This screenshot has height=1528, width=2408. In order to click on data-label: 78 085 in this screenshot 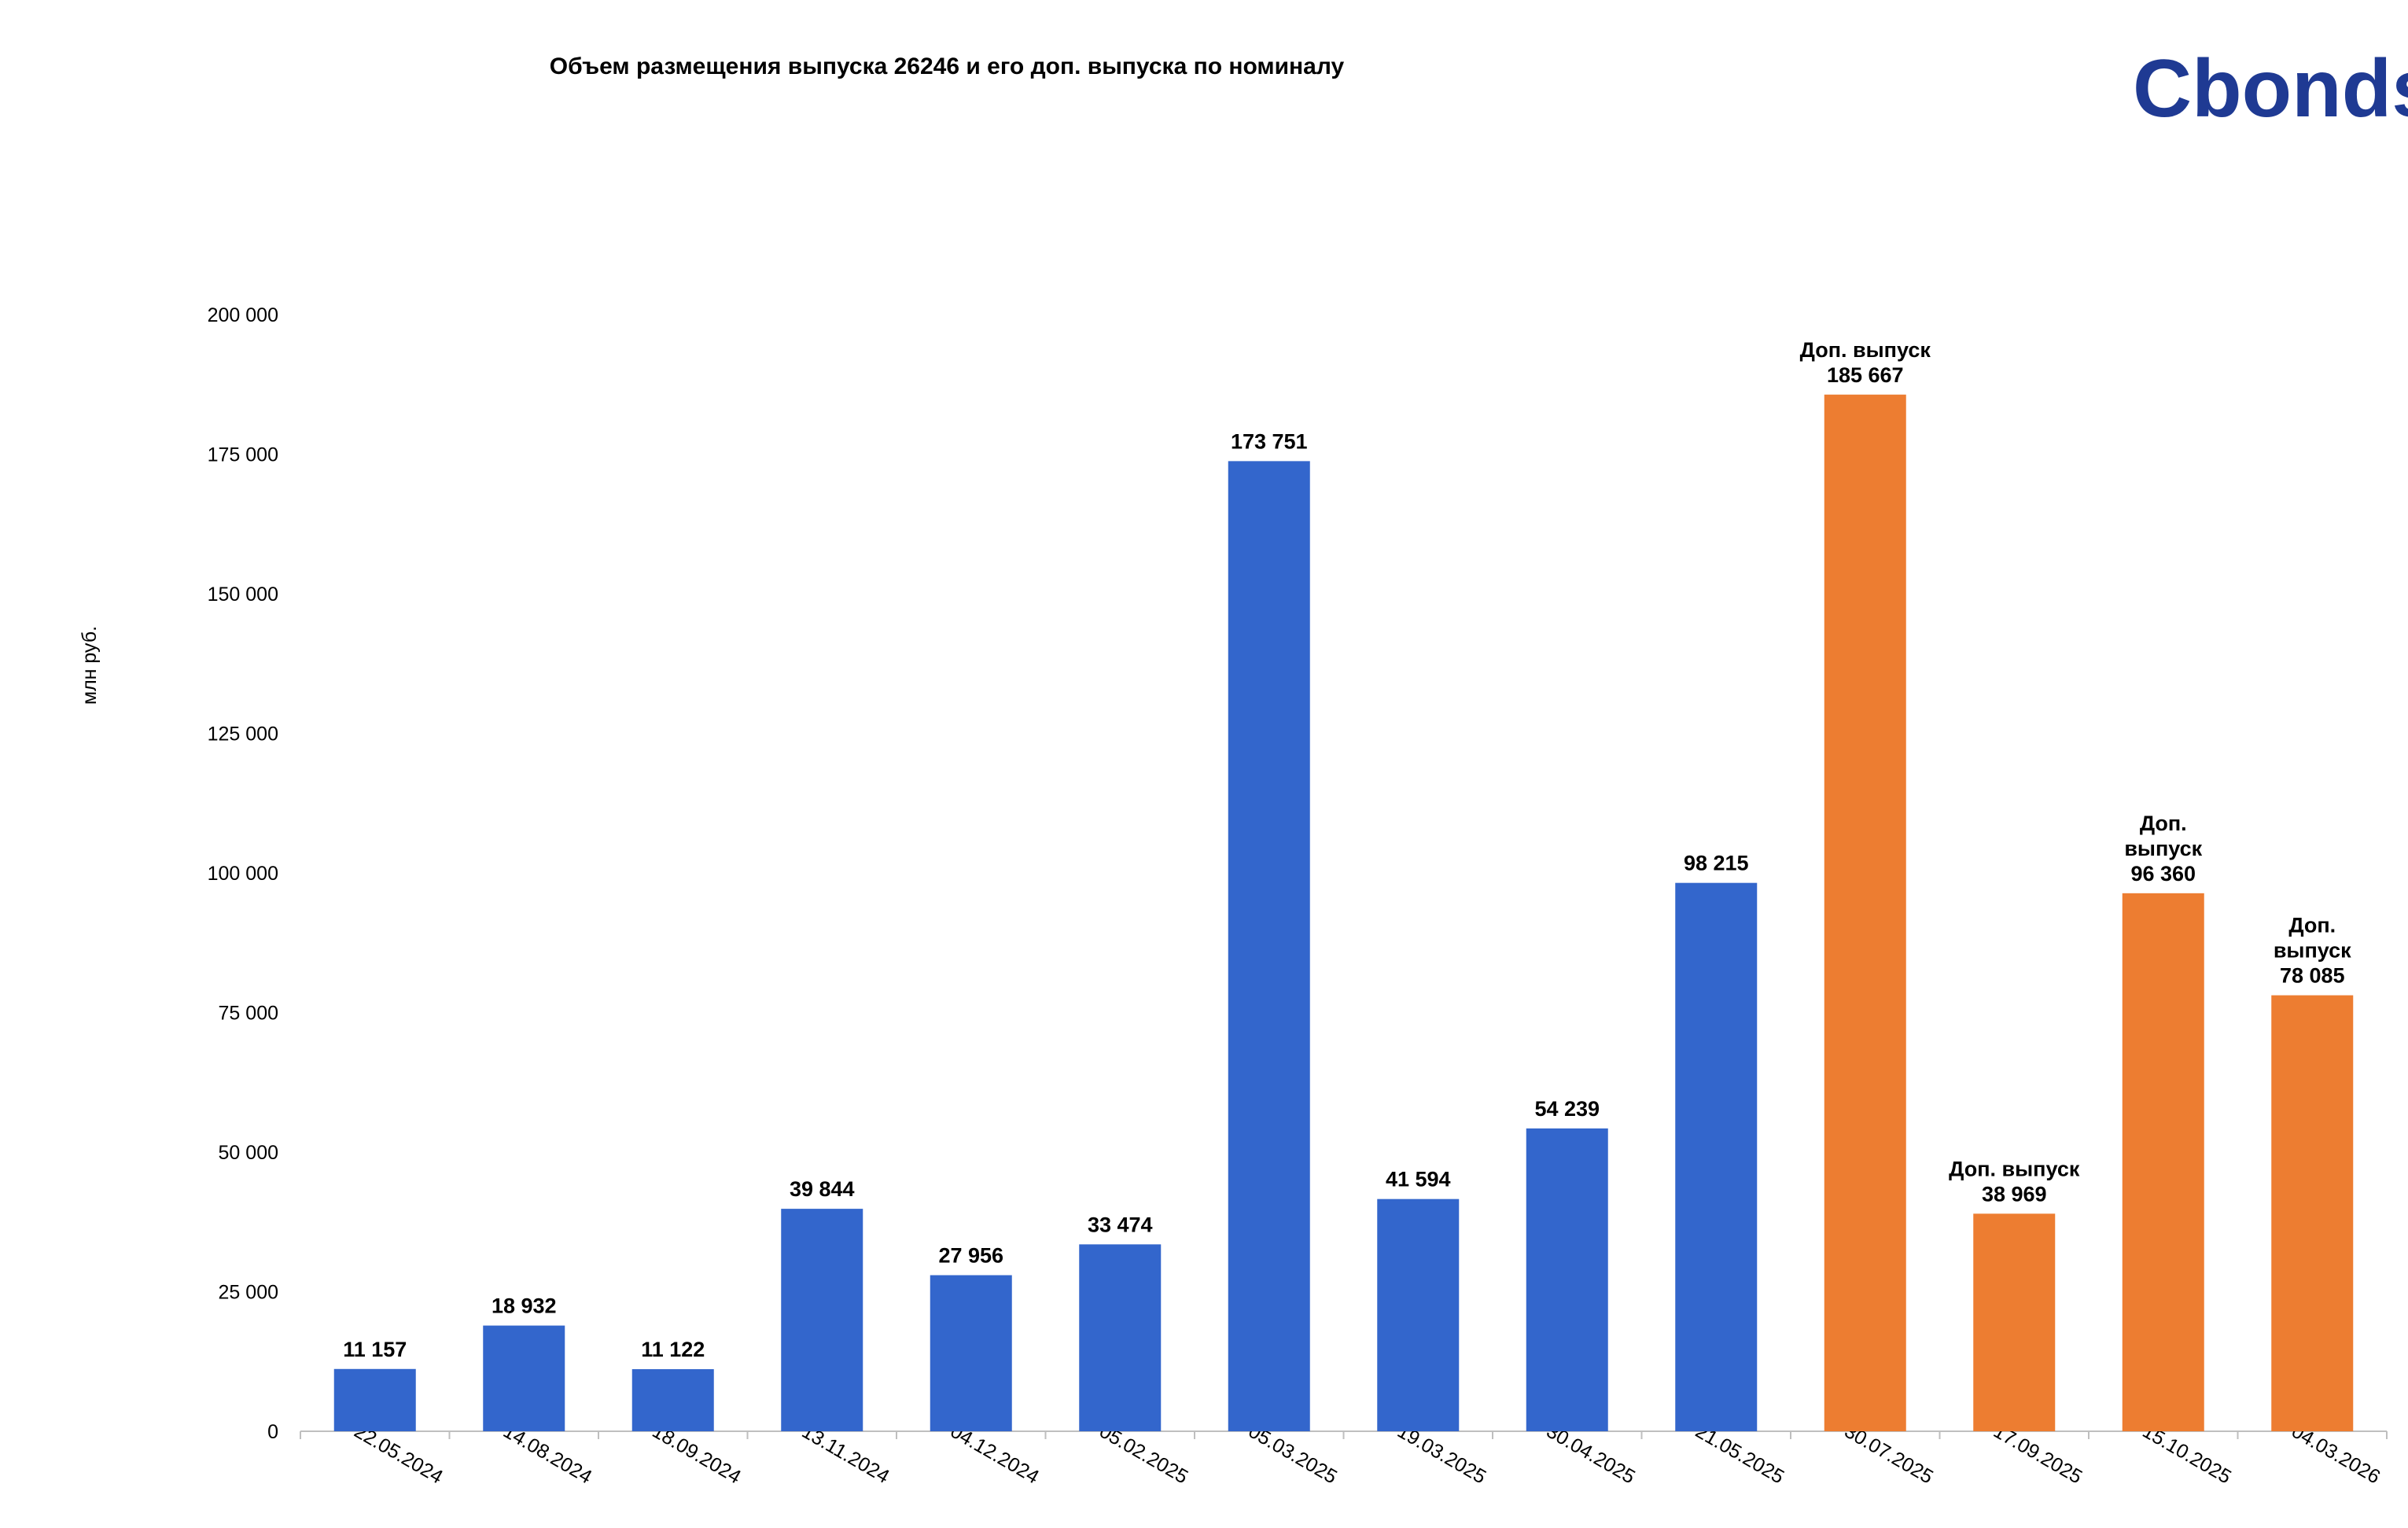, I will do `click(2312, 976)`.